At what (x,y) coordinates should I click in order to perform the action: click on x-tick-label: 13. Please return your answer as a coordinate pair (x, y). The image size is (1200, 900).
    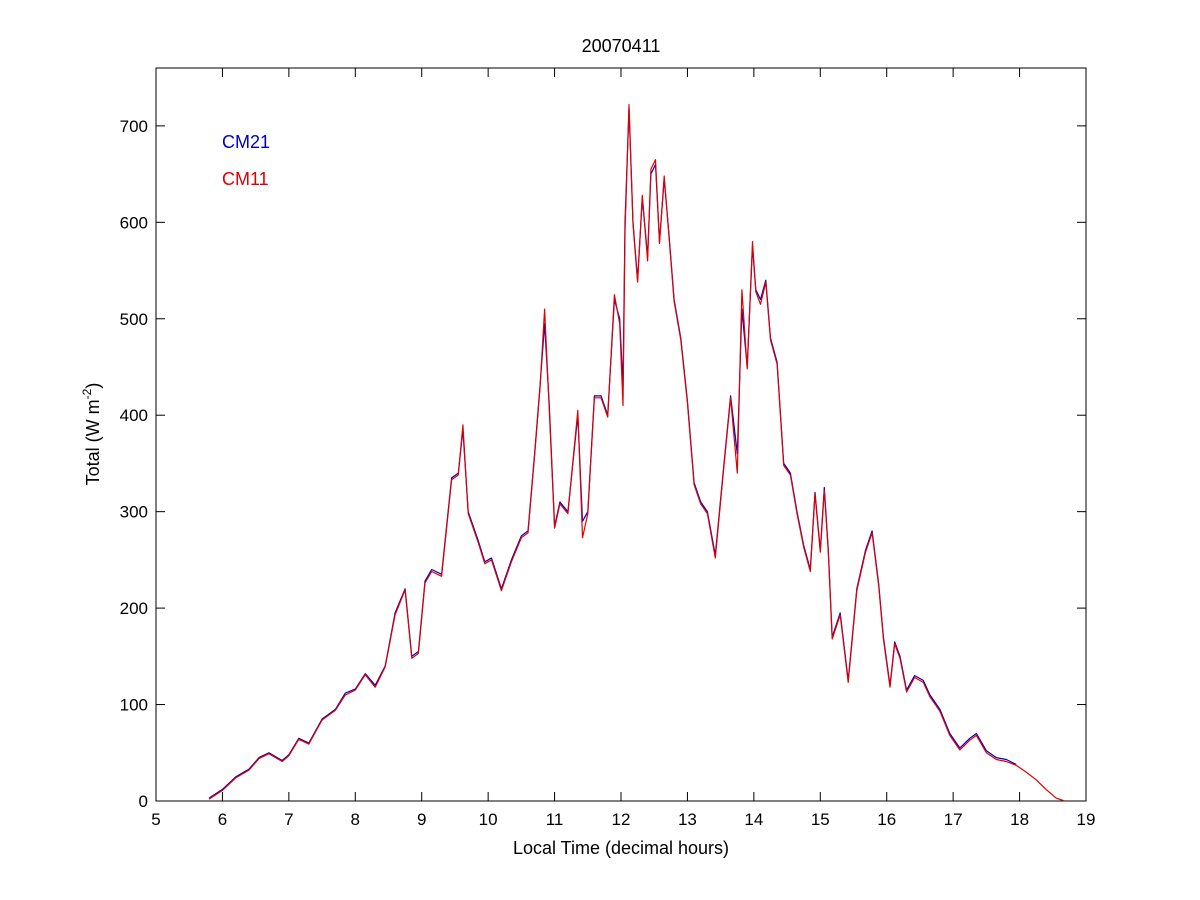
    Looking at the image, I should click on (687, 819).